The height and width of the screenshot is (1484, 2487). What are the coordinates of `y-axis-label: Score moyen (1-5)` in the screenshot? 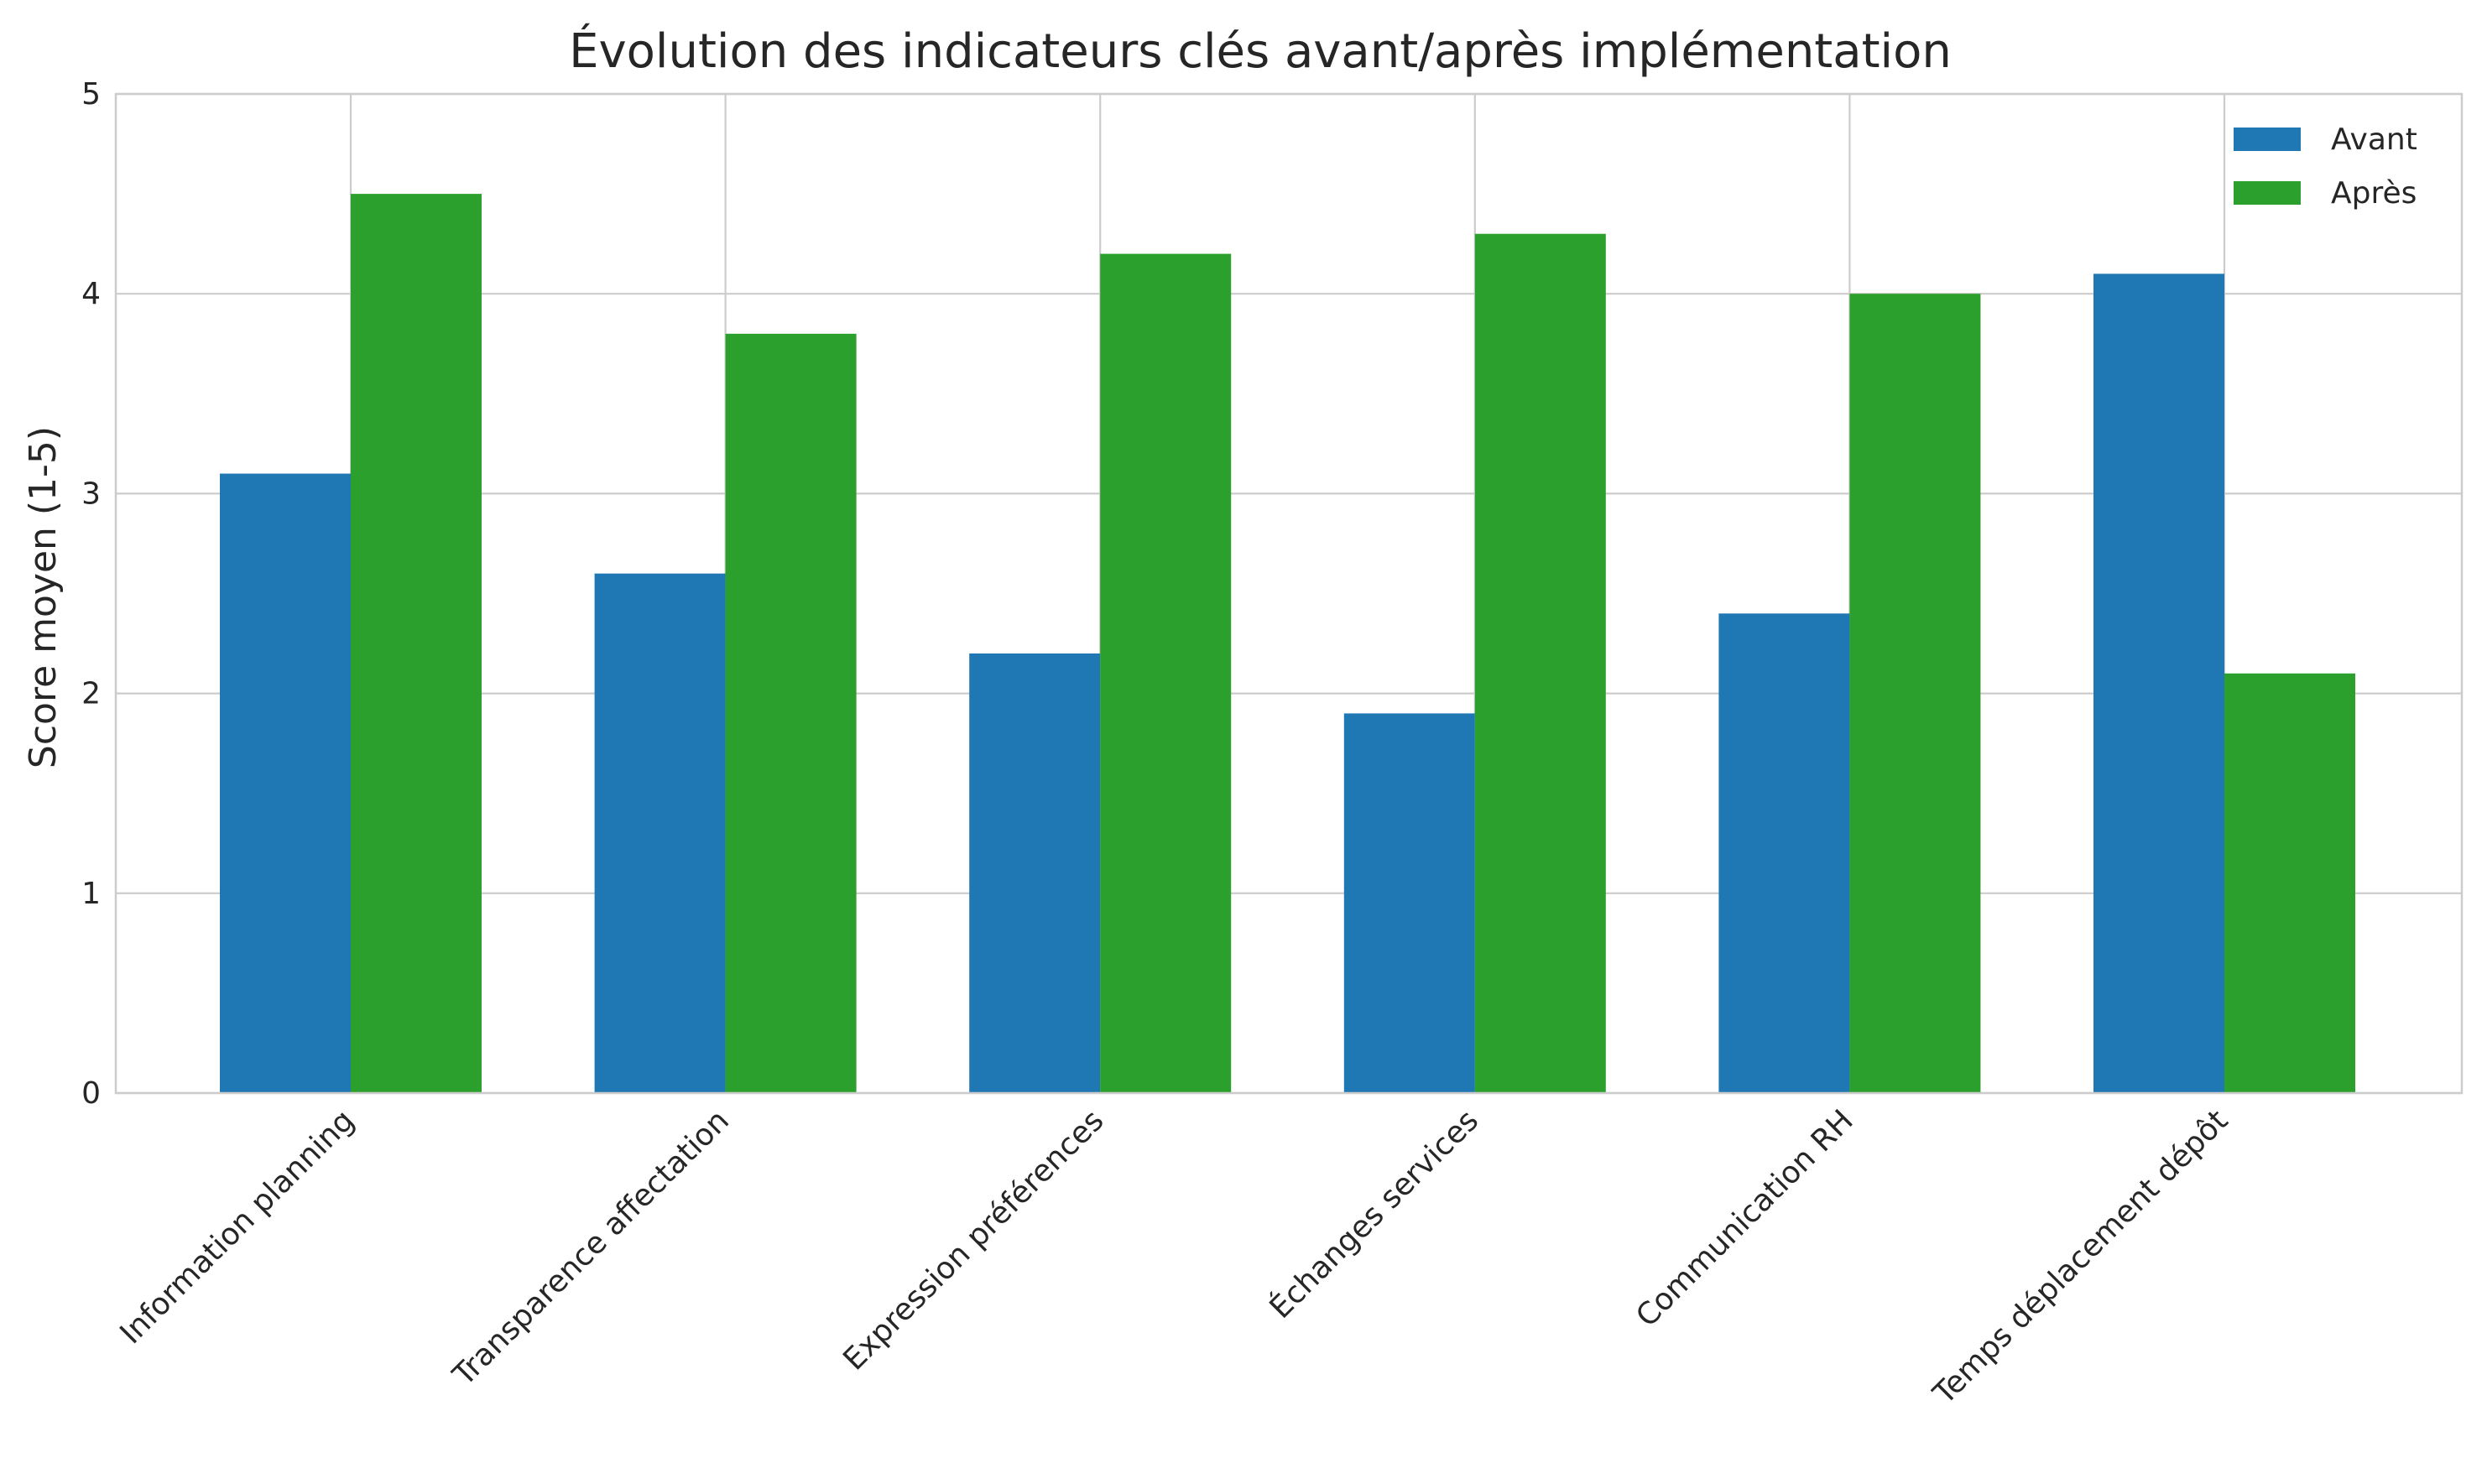 It's located at (43, 597).